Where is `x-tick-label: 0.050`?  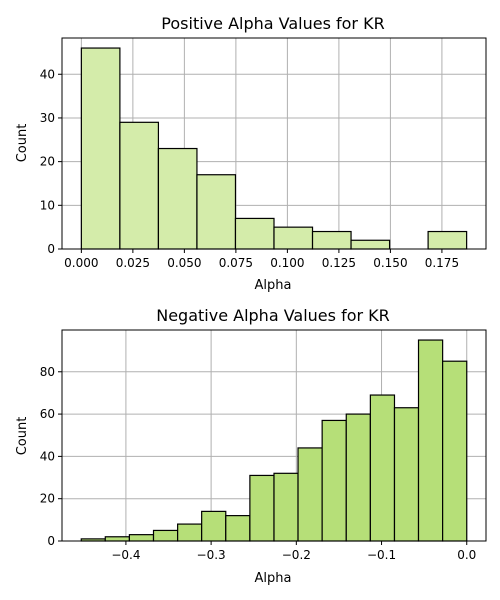
x-tick-label: 0.050 is located at coordinates (184, 263).